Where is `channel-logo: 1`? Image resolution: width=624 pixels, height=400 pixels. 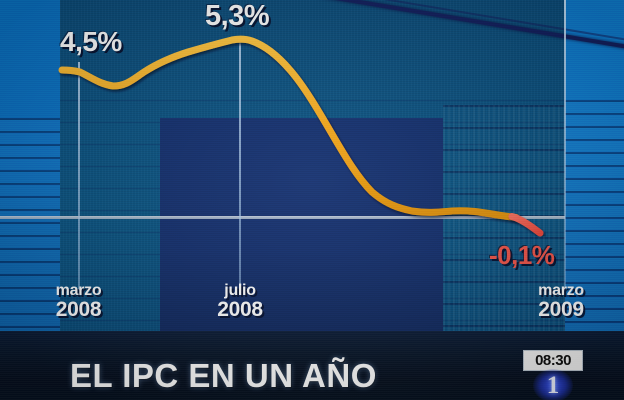 channel-logo: 1 is located at coordinates (553, 384).